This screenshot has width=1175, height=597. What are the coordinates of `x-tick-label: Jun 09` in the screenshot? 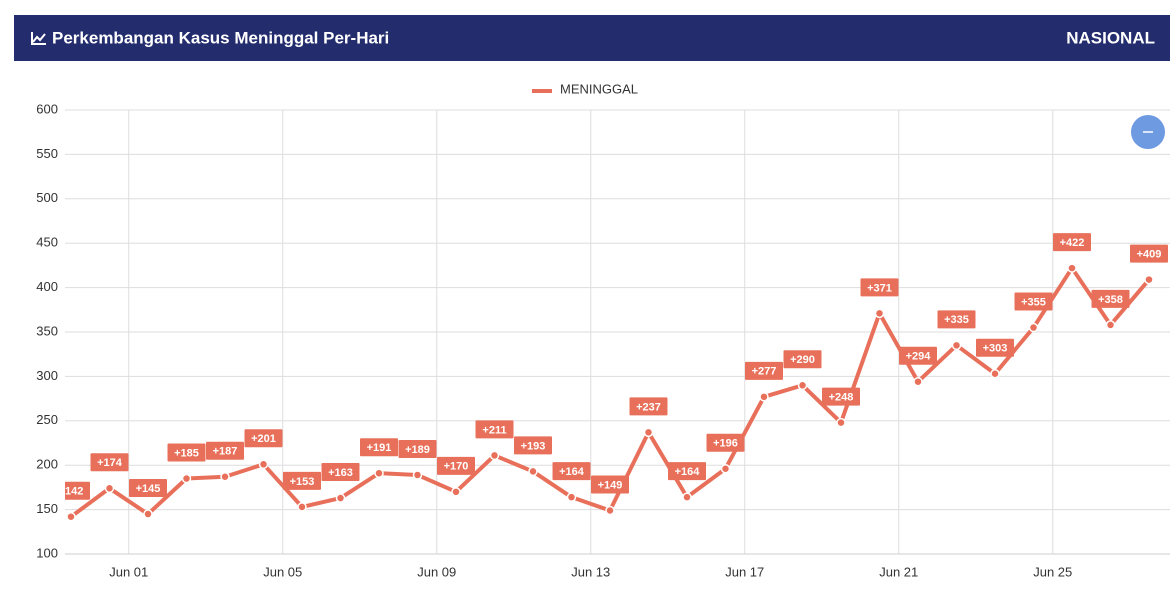 It's located at (436, 571).